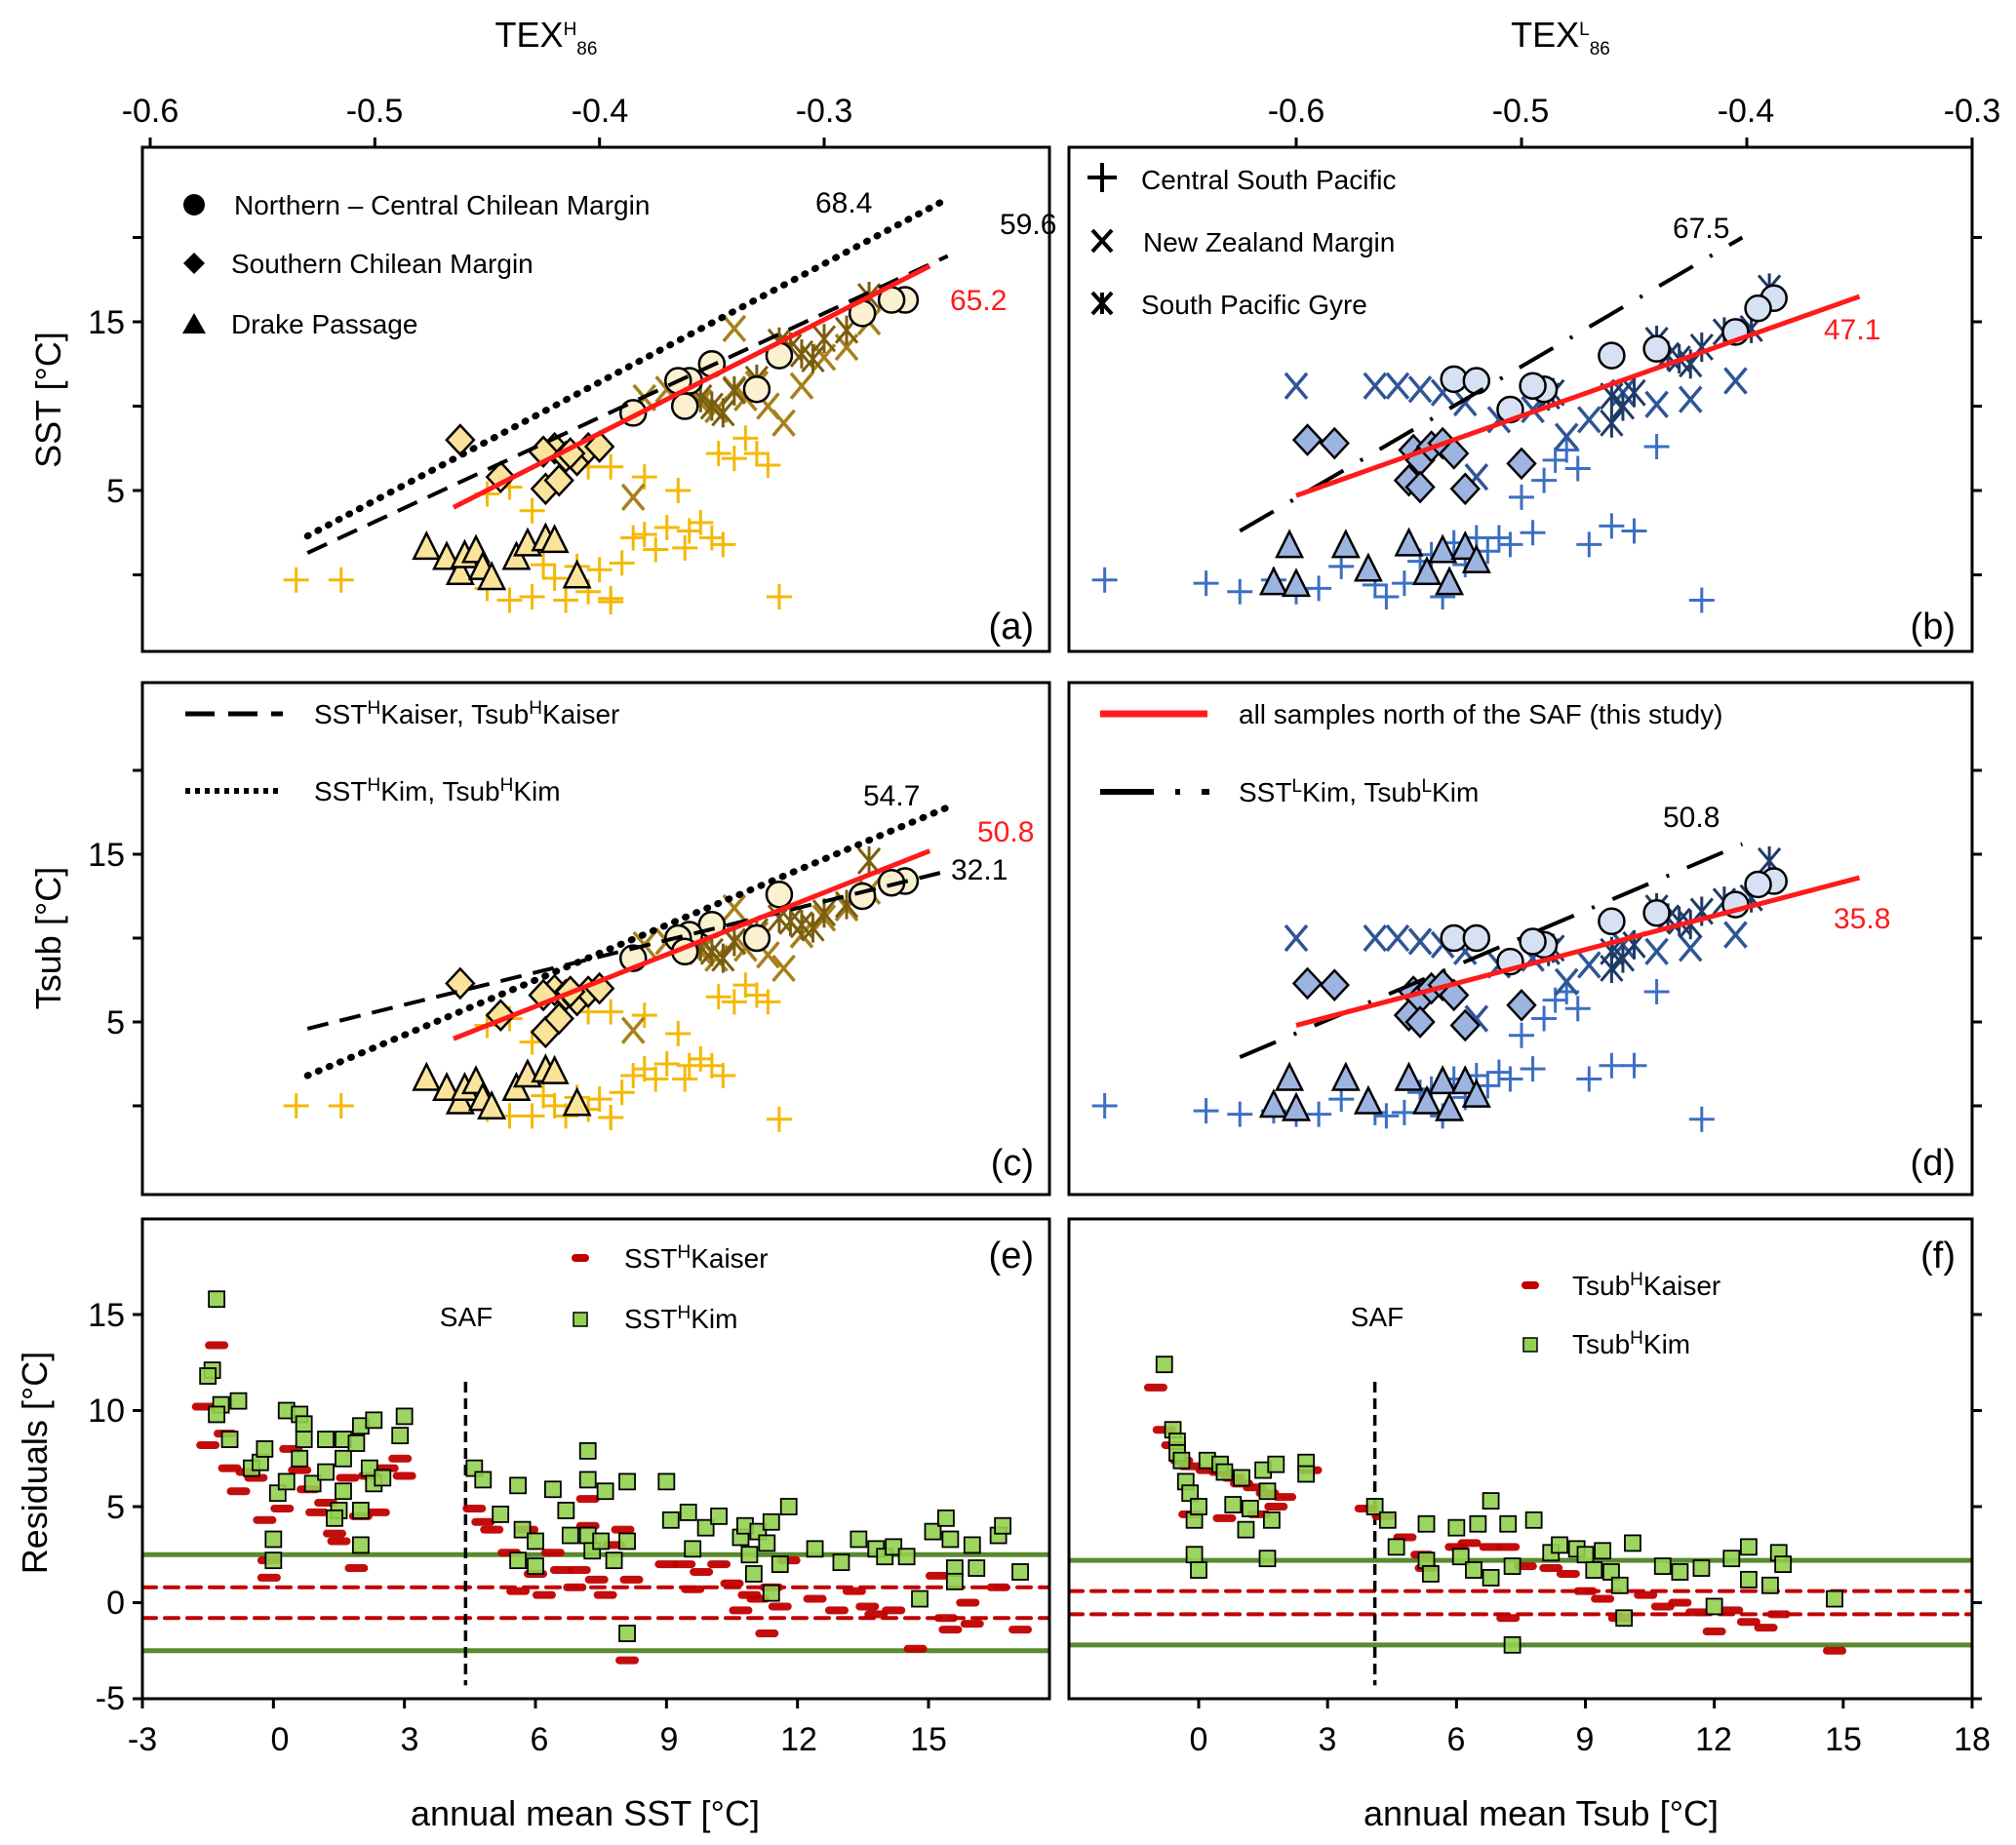 The image size is (2016, 1845). What do you see at coordinates (1520, 1521) in the screenshot?
I see `panel-f` at bounding box center [1520, 1521].